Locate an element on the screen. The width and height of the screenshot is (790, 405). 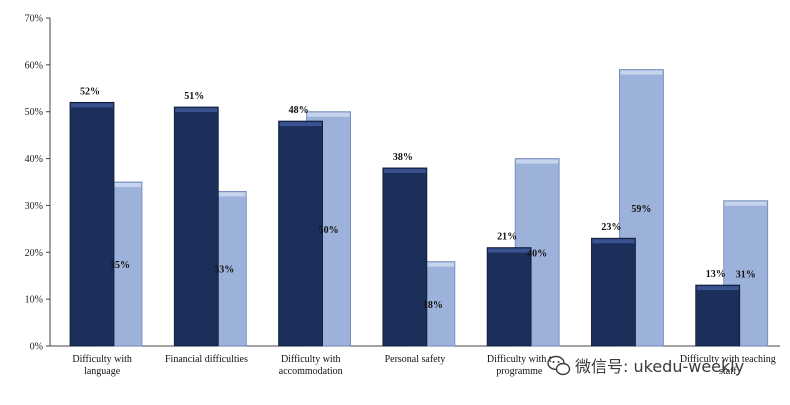
data-label-series1: 23% is located at coordinates (611, 227).